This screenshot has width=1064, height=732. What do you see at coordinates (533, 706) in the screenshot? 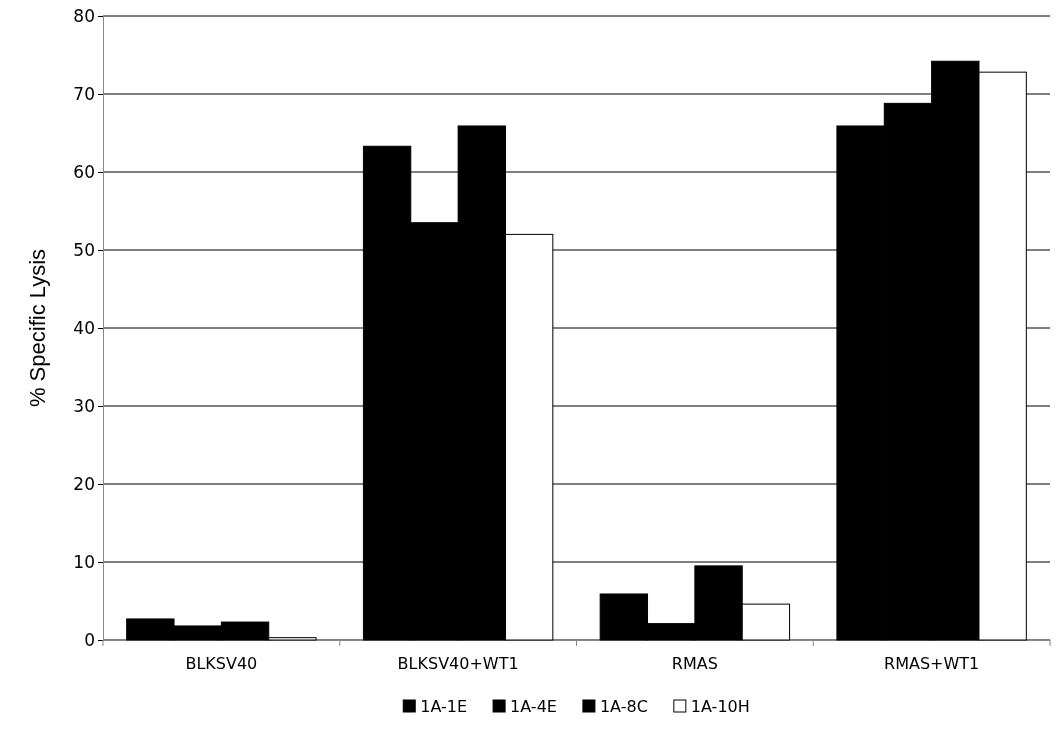
I see `legend-label: 1A-4E` at bounding box center [533, 706].